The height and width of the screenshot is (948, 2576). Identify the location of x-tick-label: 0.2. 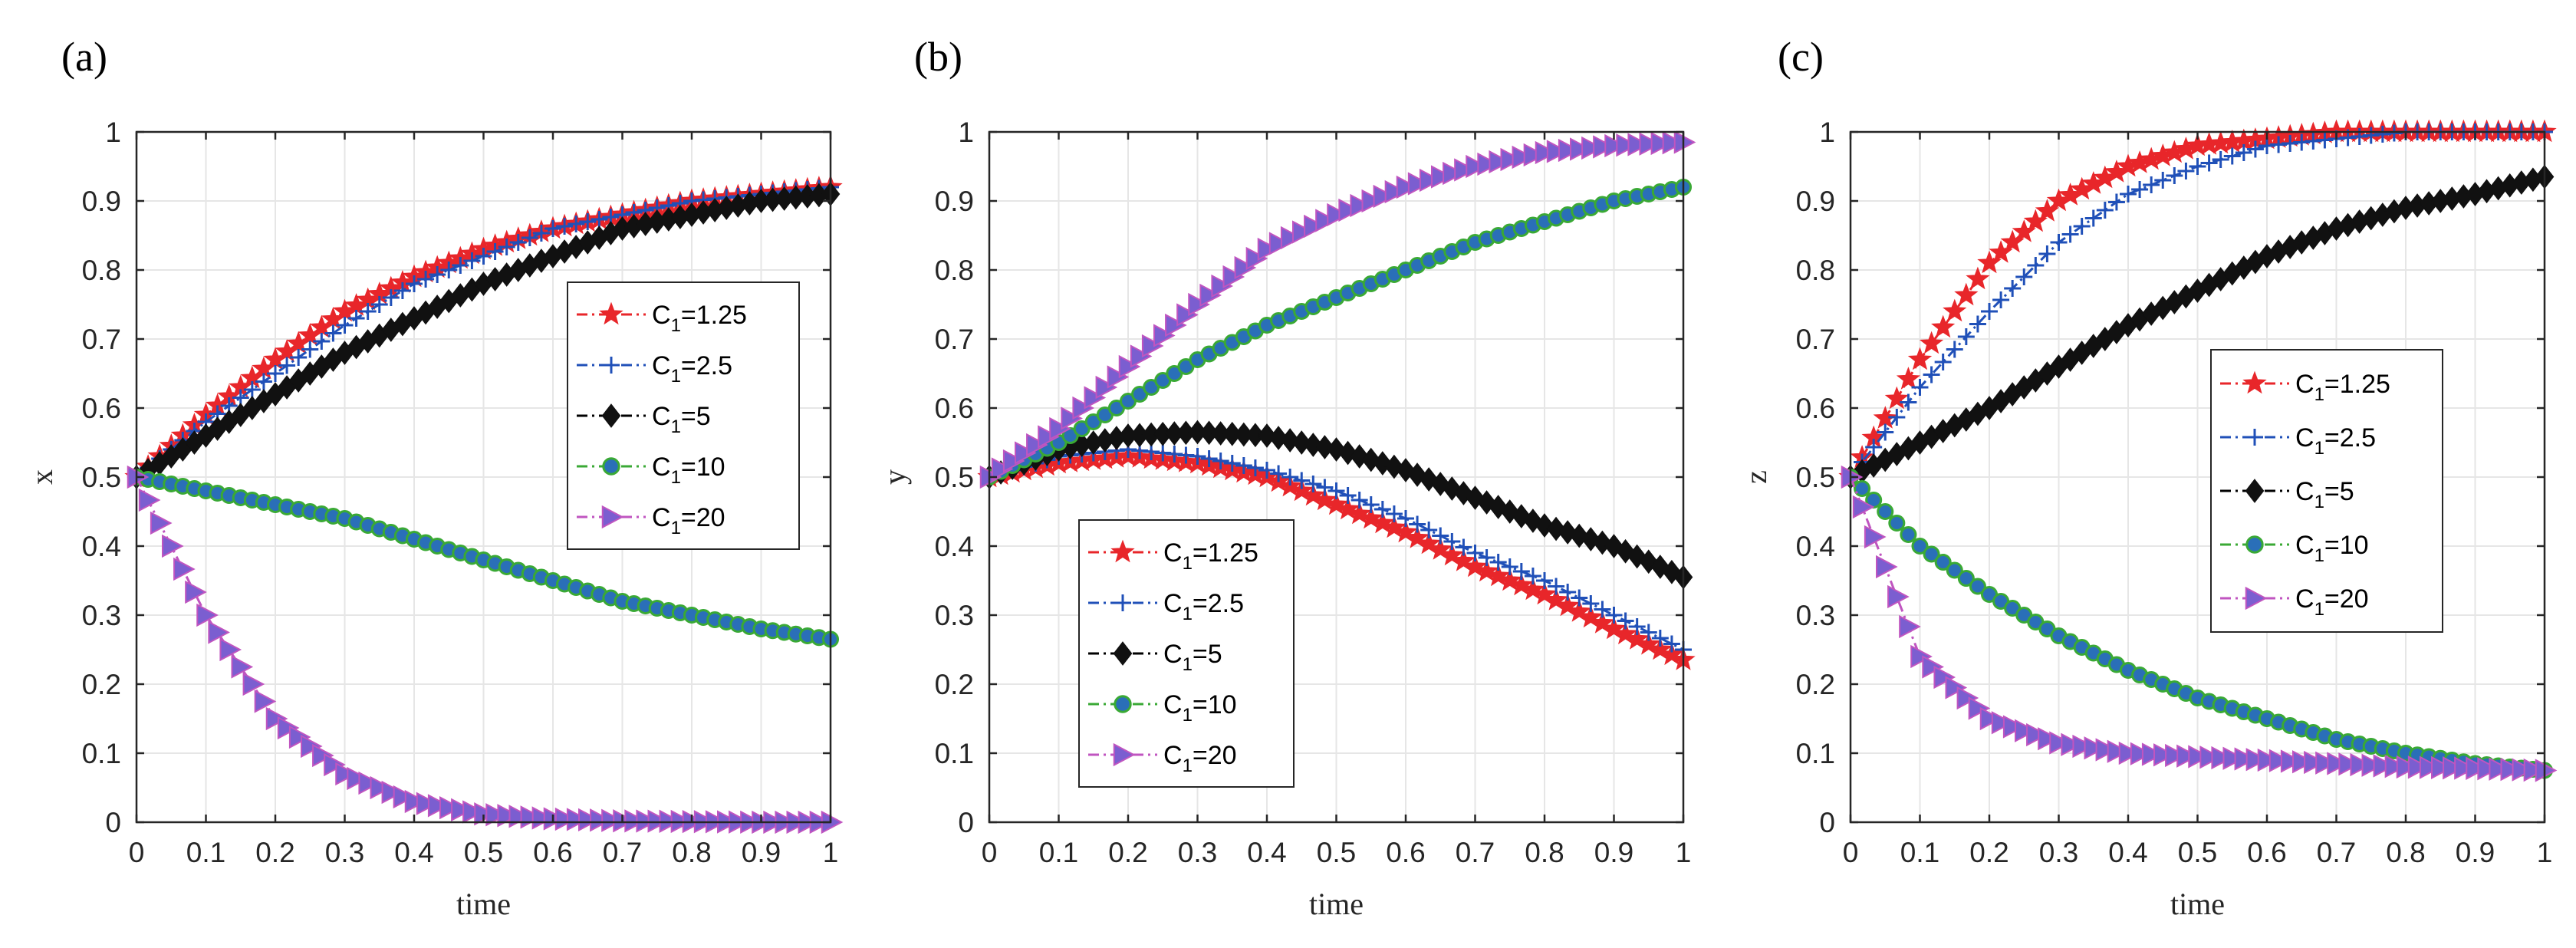
(1988, 852).